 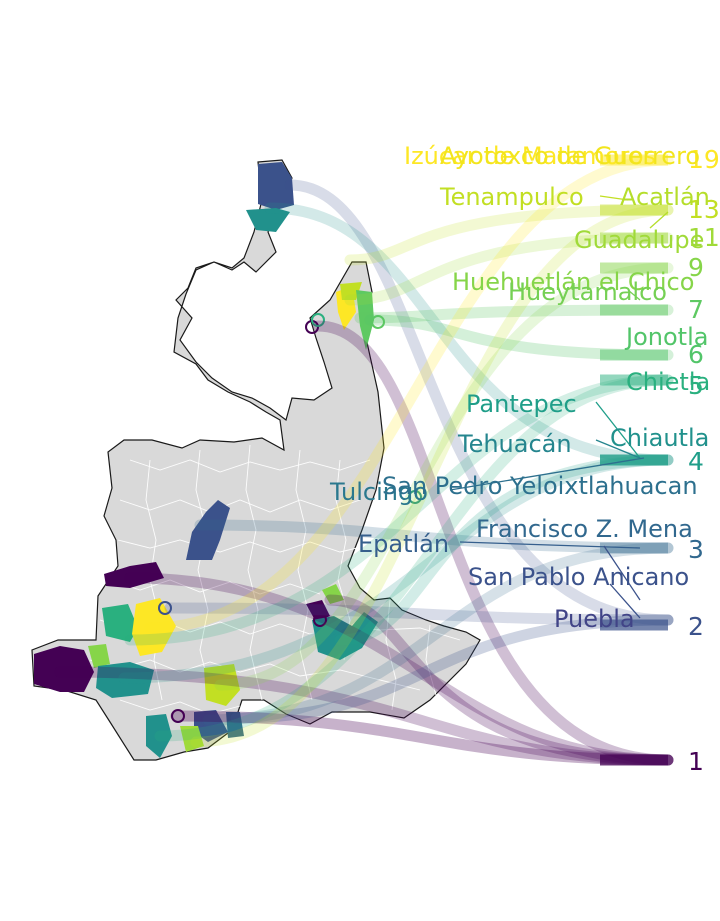 What do you see at coordinates (665, 197) in the screenshot?
I see `label-acatlan: Acatlán` at bounding box center [665, 197].